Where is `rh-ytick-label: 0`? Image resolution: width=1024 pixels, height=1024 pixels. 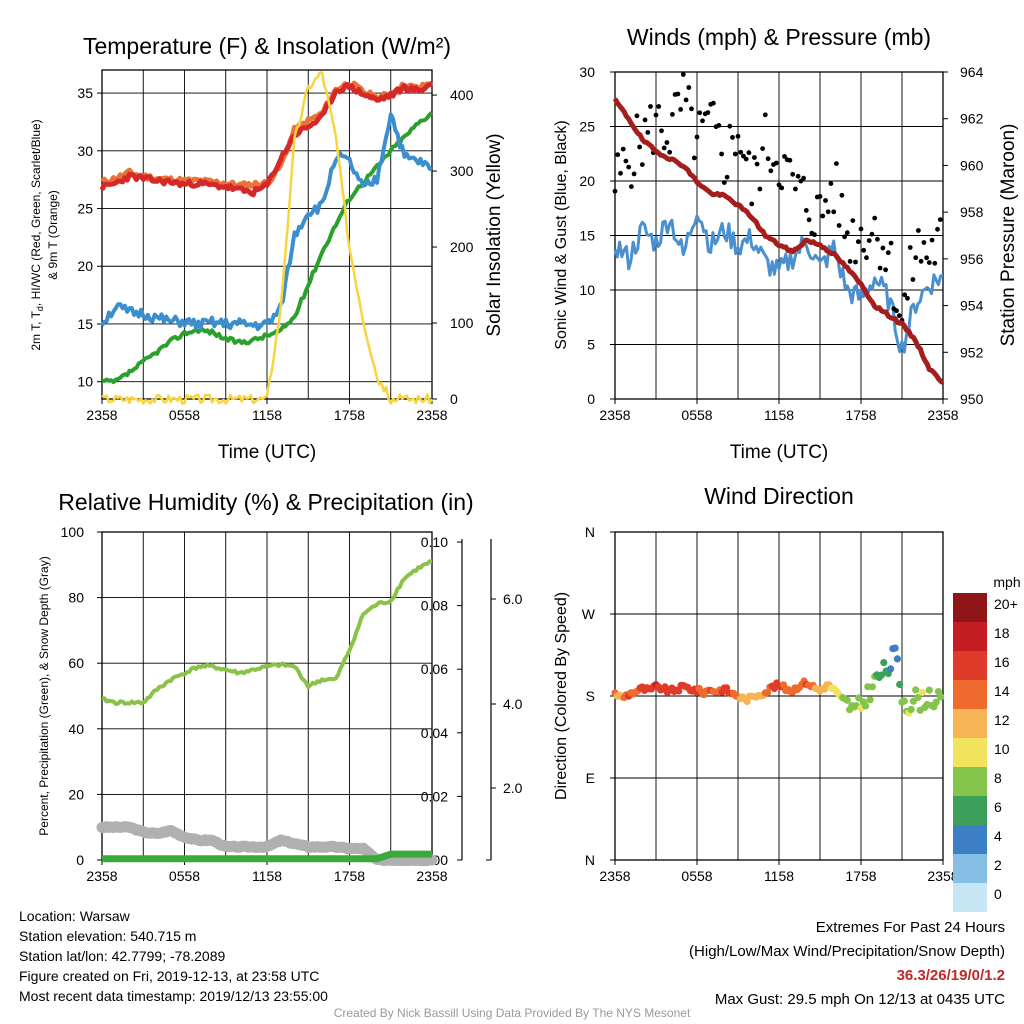
rh-ytick-label: 0 is located at coordinates (80, 860).